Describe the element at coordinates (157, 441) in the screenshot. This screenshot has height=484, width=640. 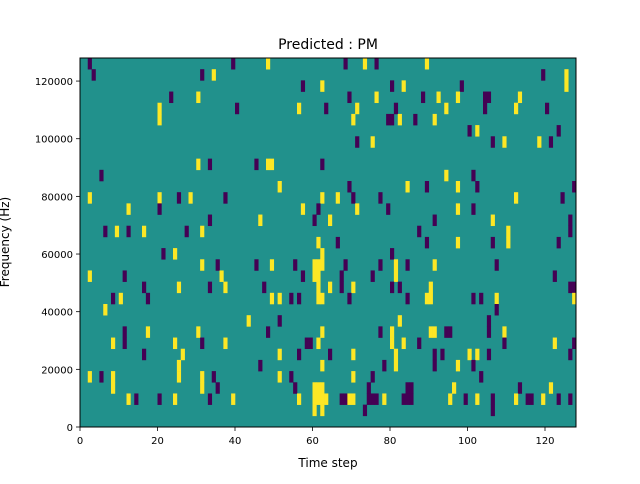
I see `x-tick-label: 20` at that location.